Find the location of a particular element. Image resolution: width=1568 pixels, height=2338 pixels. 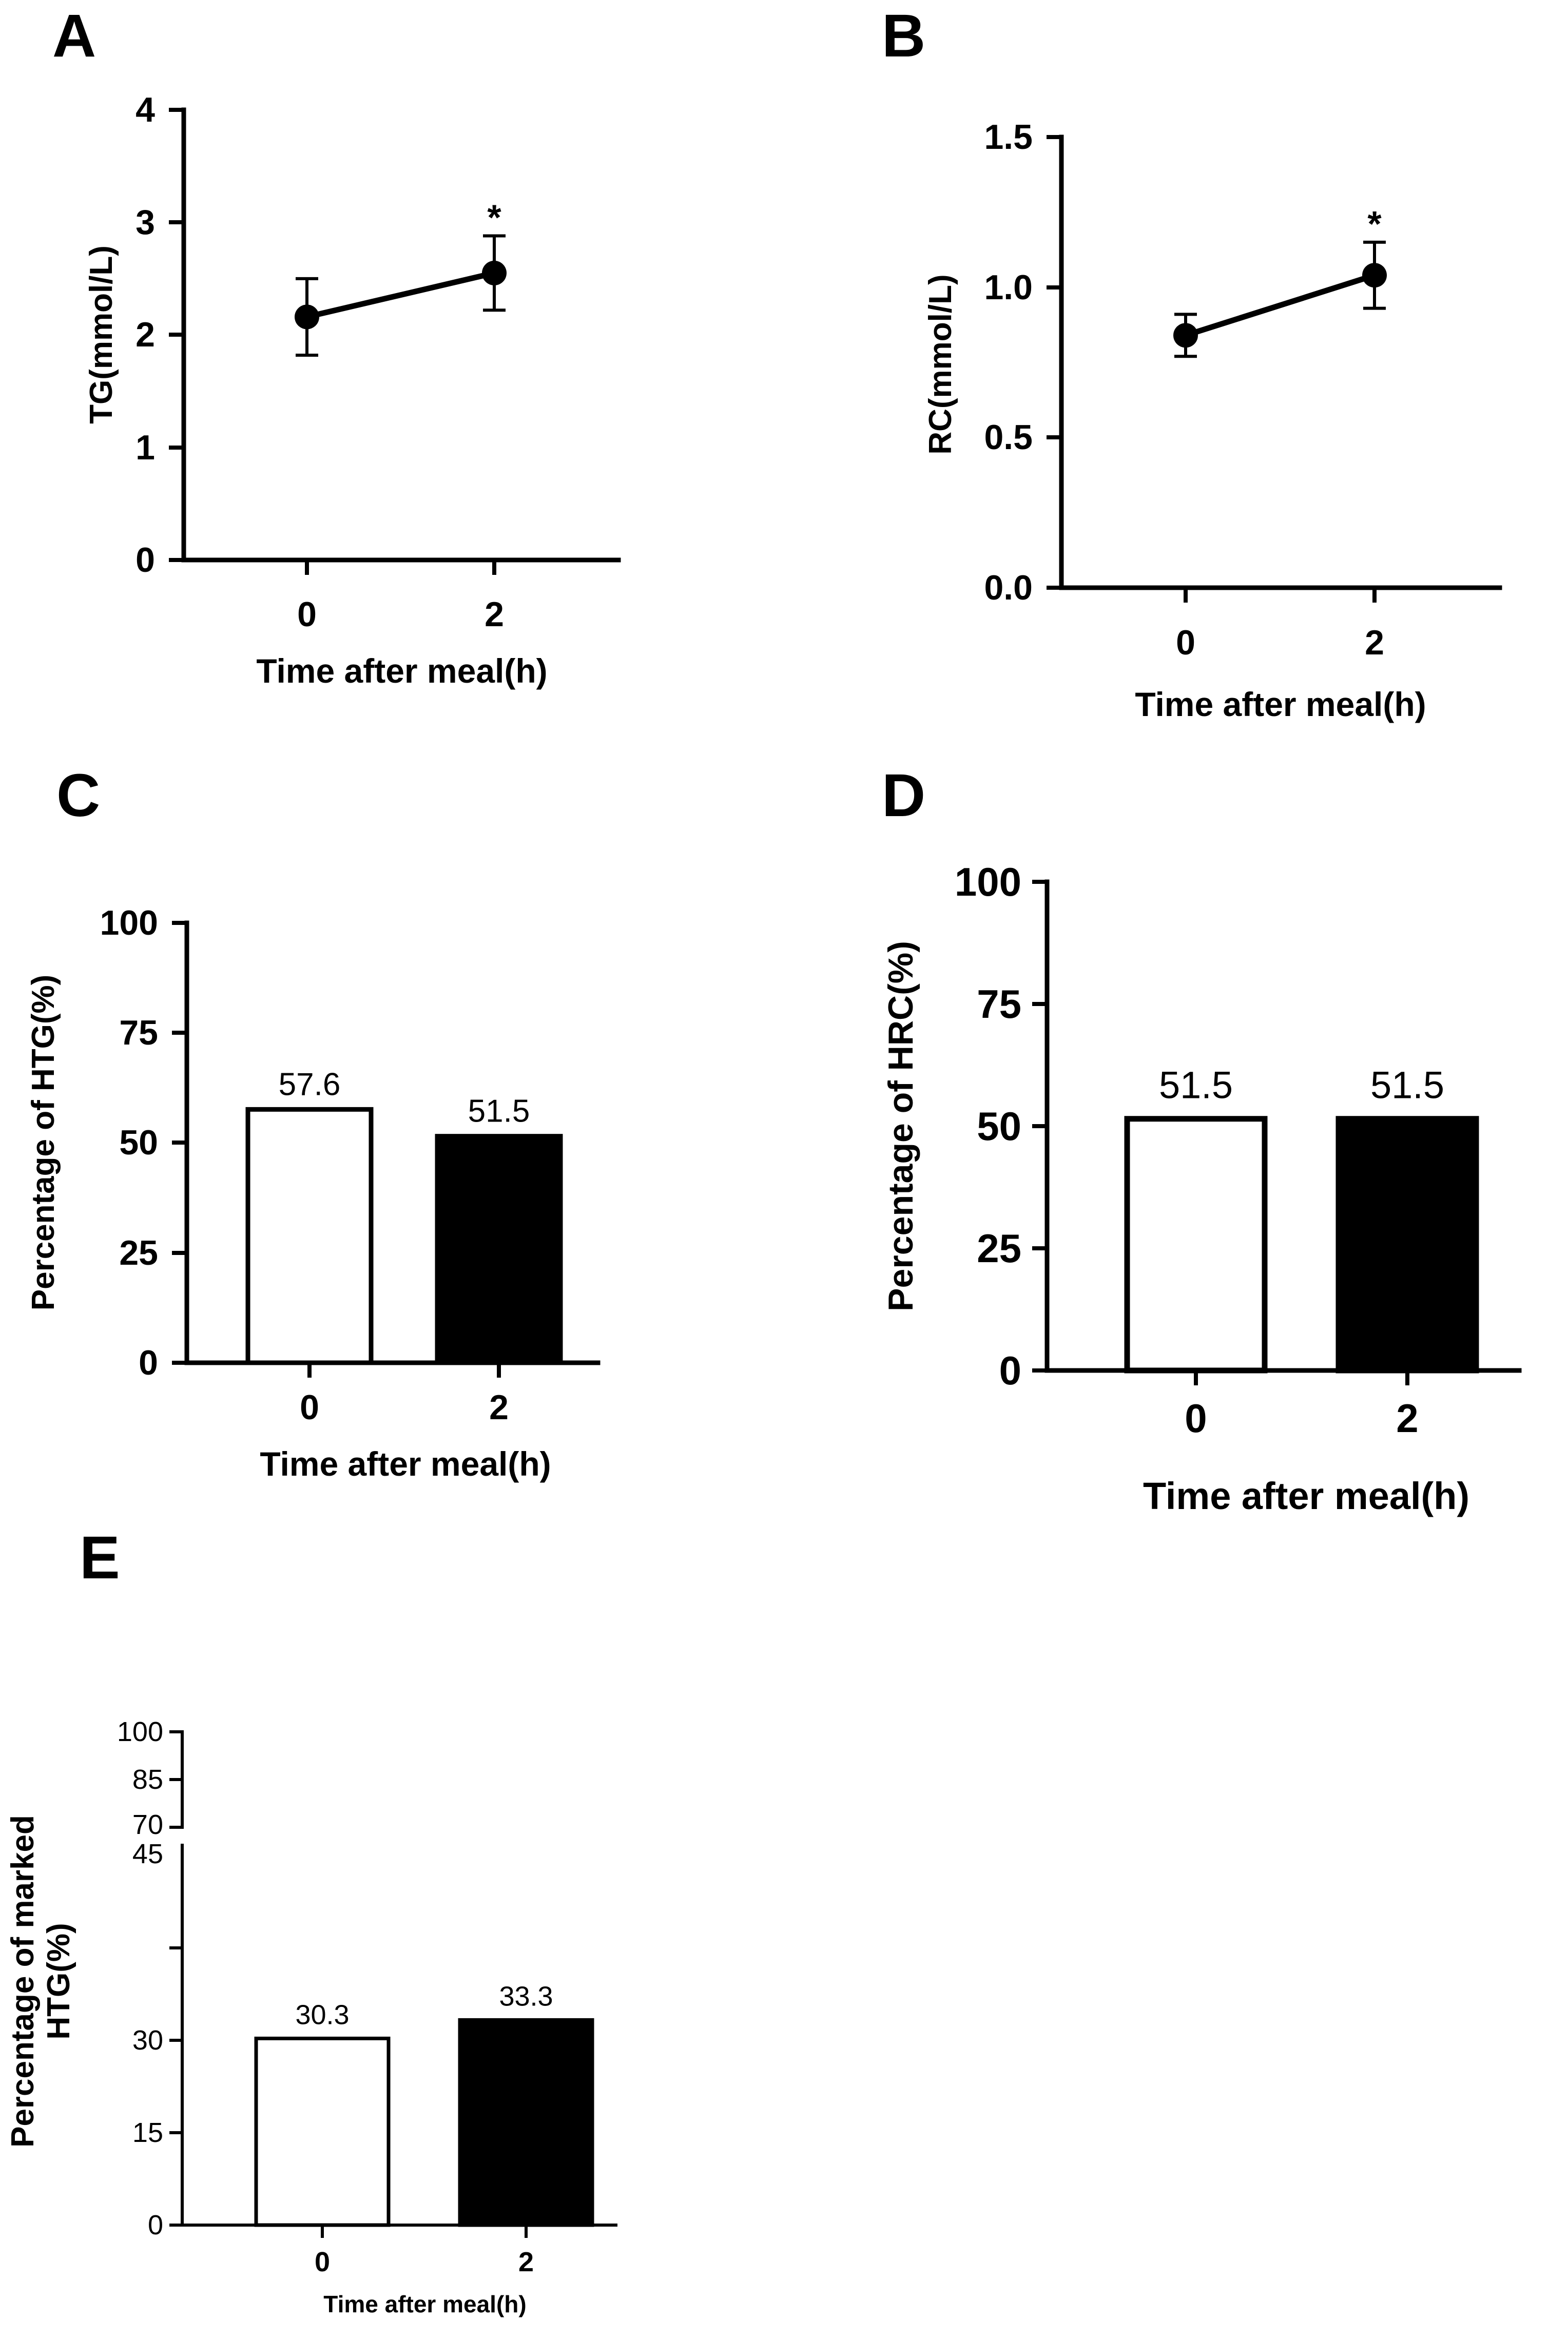

panel-a-y-ticks: 0 1 2 3 4 is located at coordinates (160, 335).